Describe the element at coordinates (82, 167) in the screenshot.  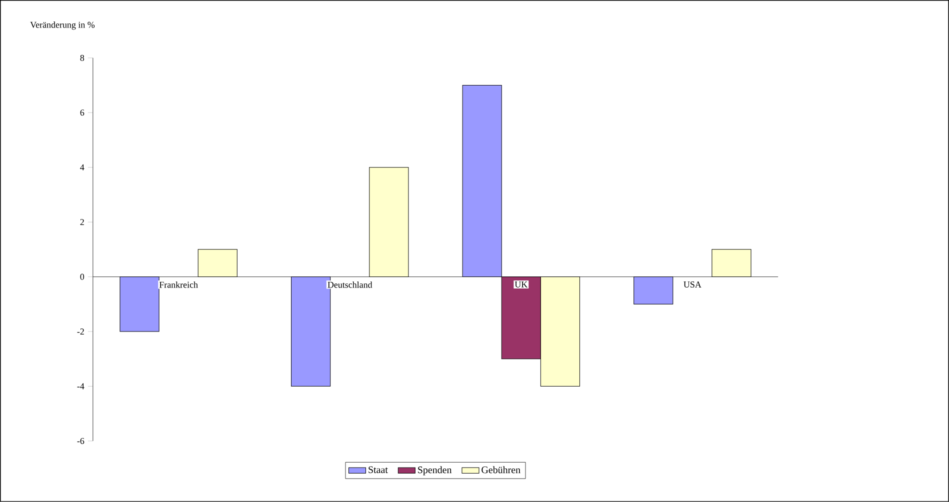
I see `y-tick-label: 4` at that location.